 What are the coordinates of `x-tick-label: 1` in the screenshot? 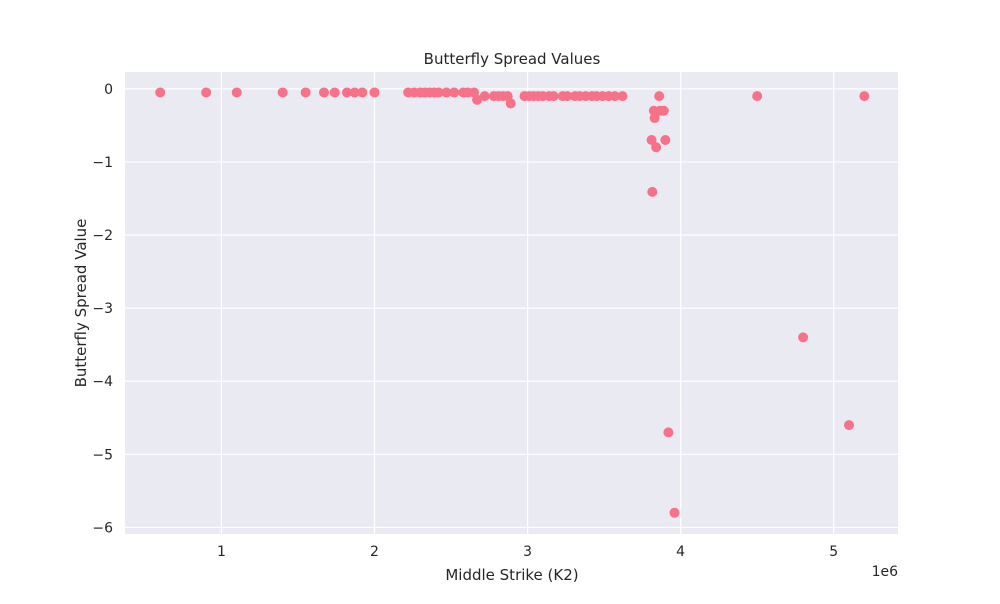 It's located at (221, 552).